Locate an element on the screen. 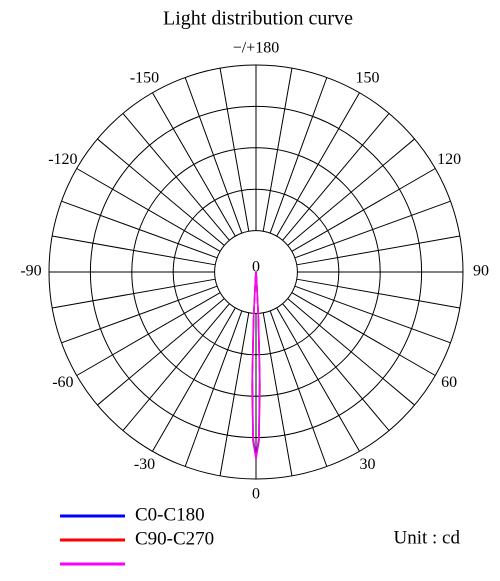 The width and height of the screenshot is (500, 581). angle-tick-label: 120 is located at coordinates (449, 159).